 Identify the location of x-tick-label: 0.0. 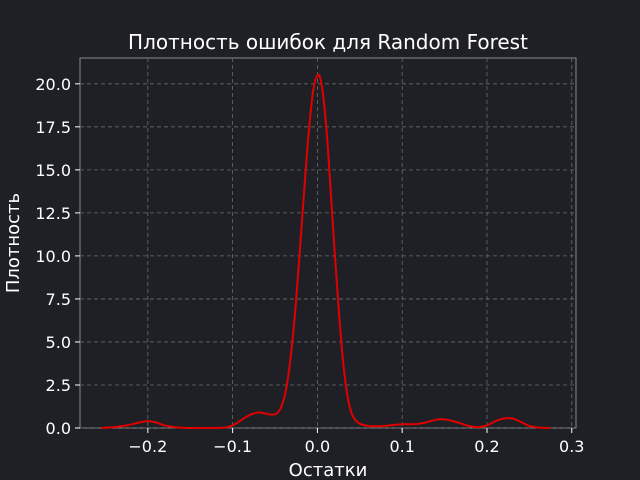
(317, 446).